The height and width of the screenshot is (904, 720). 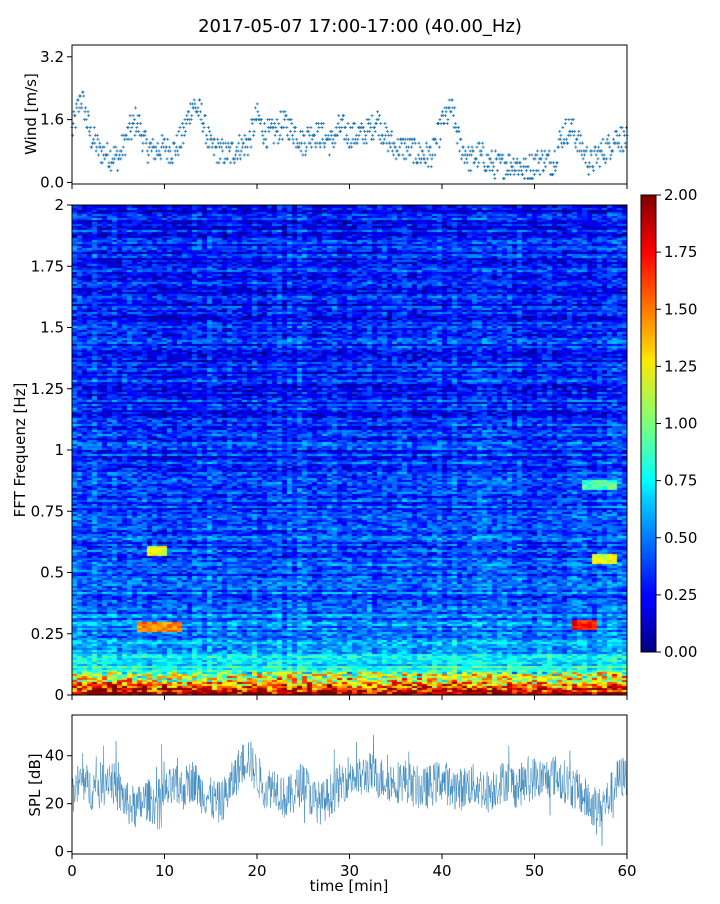 I want to click on colorbar-tick-label: 2.00, so click(x=680, y=195).